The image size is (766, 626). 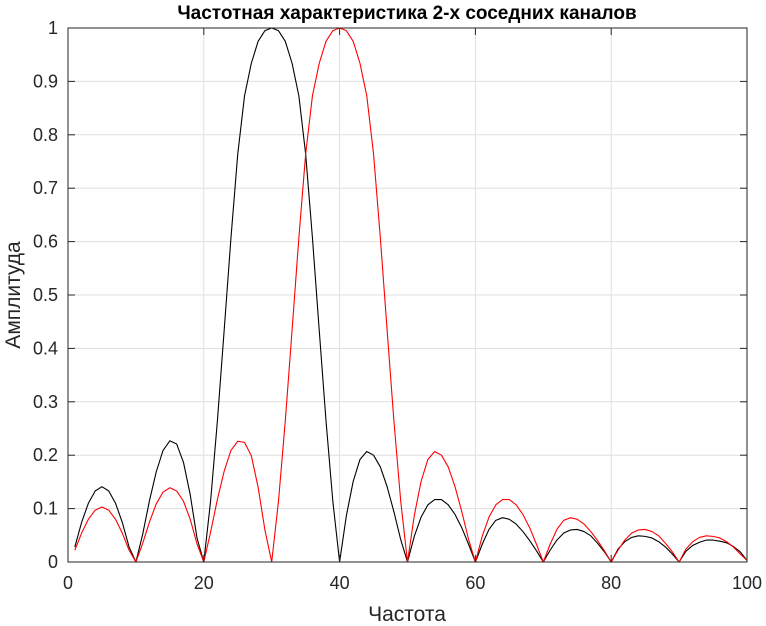 I want to click on x-tick-label: 80, so click(x=611, y=583).